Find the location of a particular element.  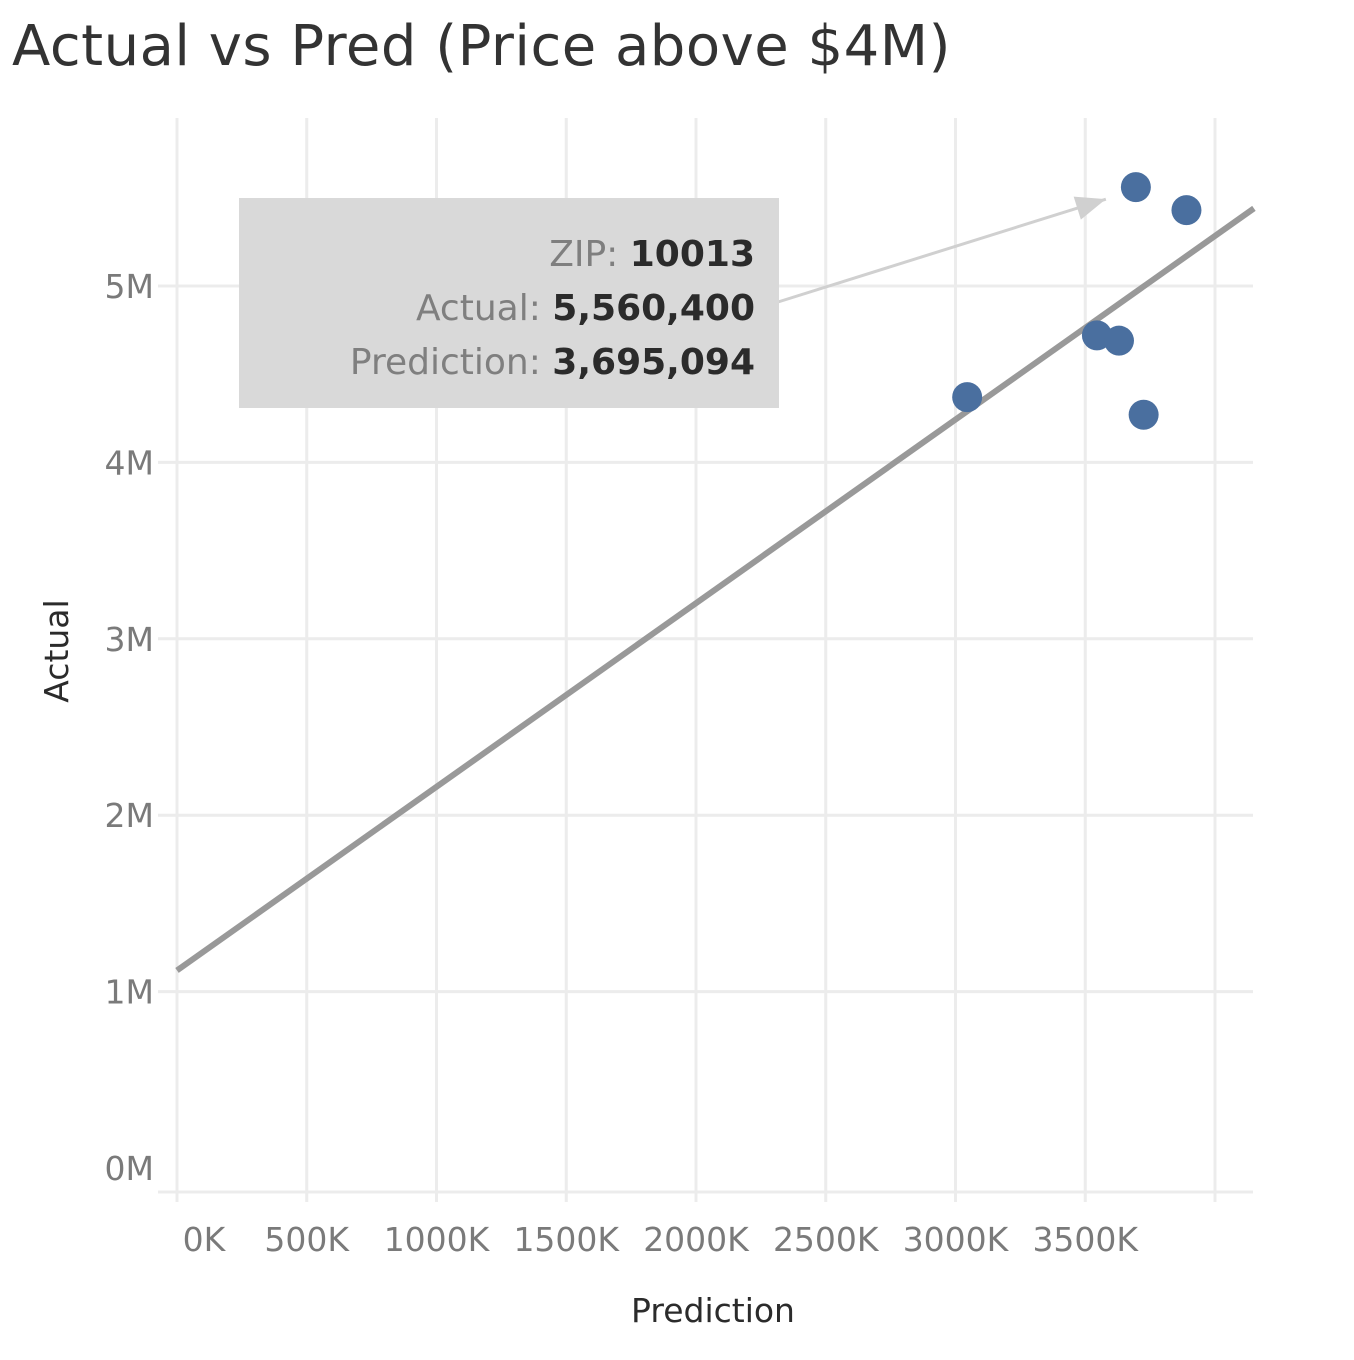

x-tick-label: 1000K is located at coordinates (437, 1239).